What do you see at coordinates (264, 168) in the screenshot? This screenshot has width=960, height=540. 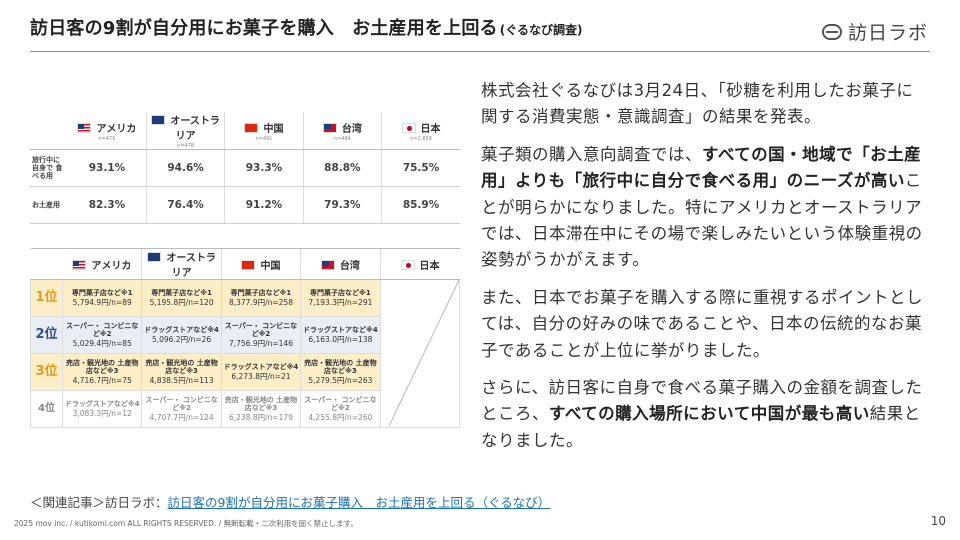 I see `table-cell: 93.3%` at bounding box center [264, 168].